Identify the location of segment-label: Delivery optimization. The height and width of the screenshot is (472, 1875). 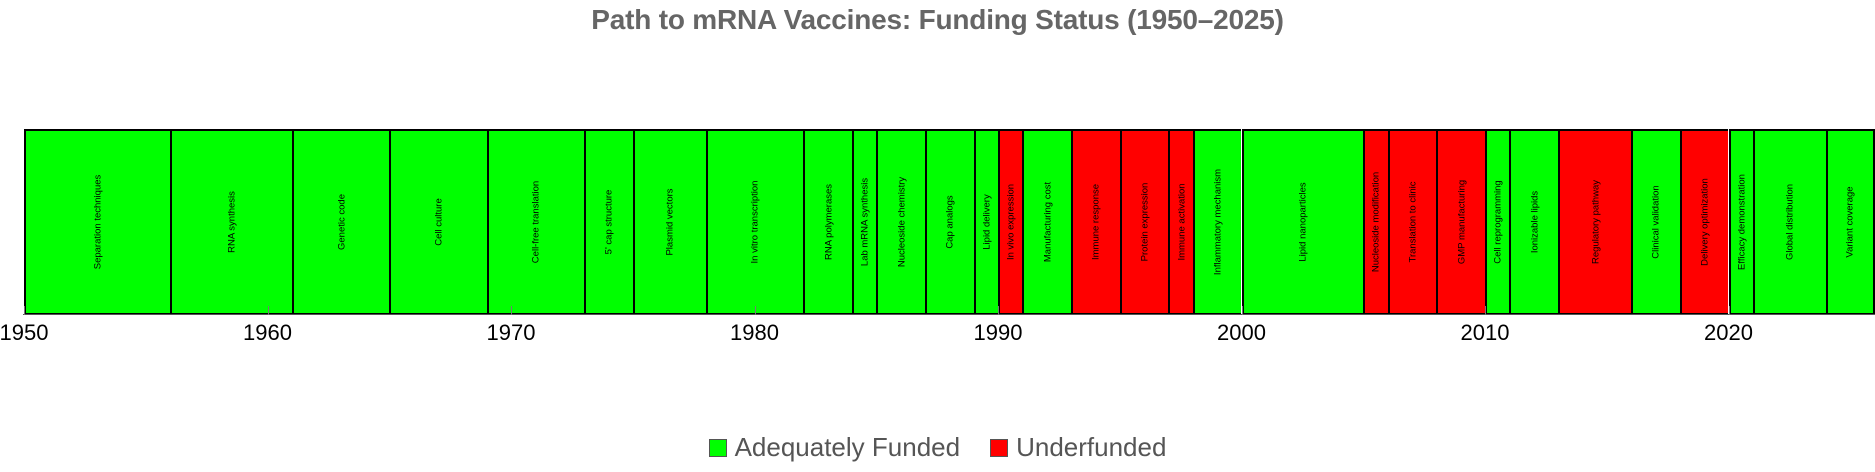
(1705, 222).